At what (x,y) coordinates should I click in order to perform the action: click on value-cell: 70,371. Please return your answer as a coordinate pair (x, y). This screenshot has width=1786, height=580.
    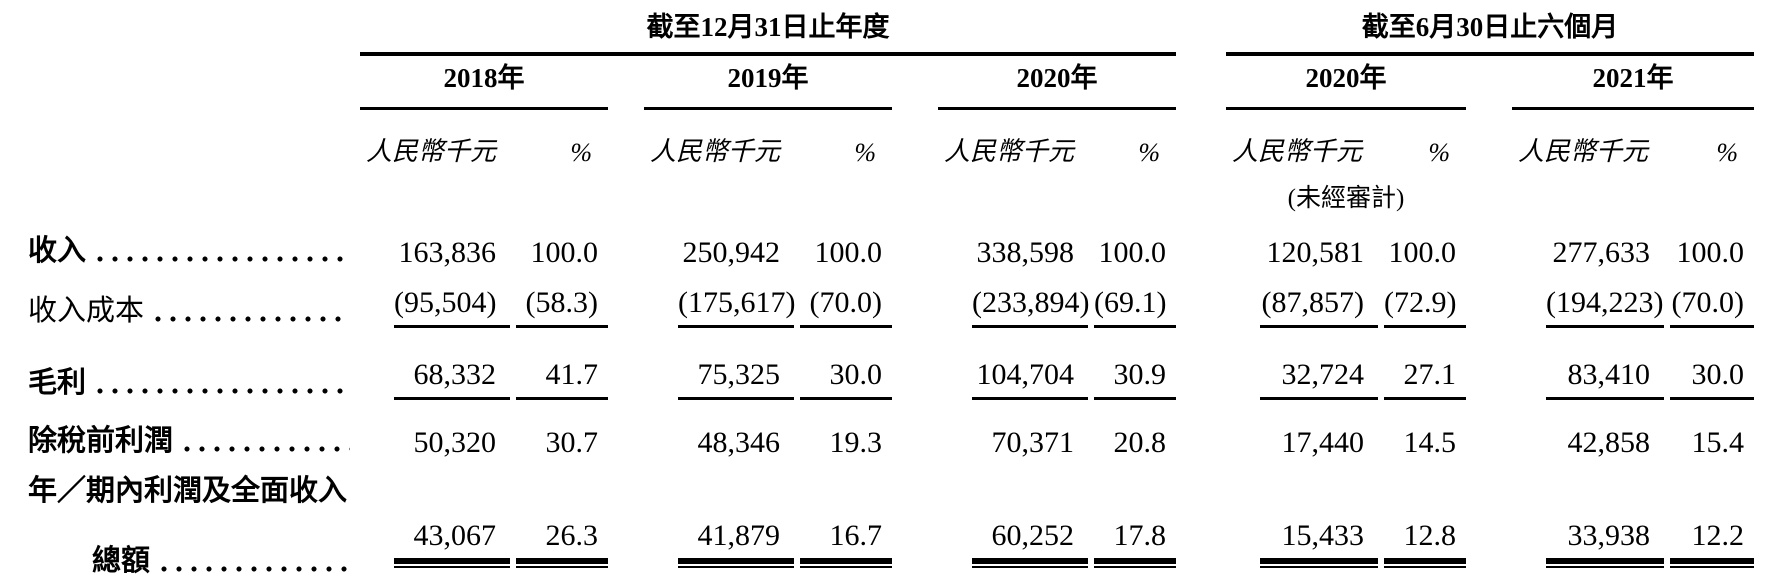
    Looking at the image, I should click on (1033, 442).